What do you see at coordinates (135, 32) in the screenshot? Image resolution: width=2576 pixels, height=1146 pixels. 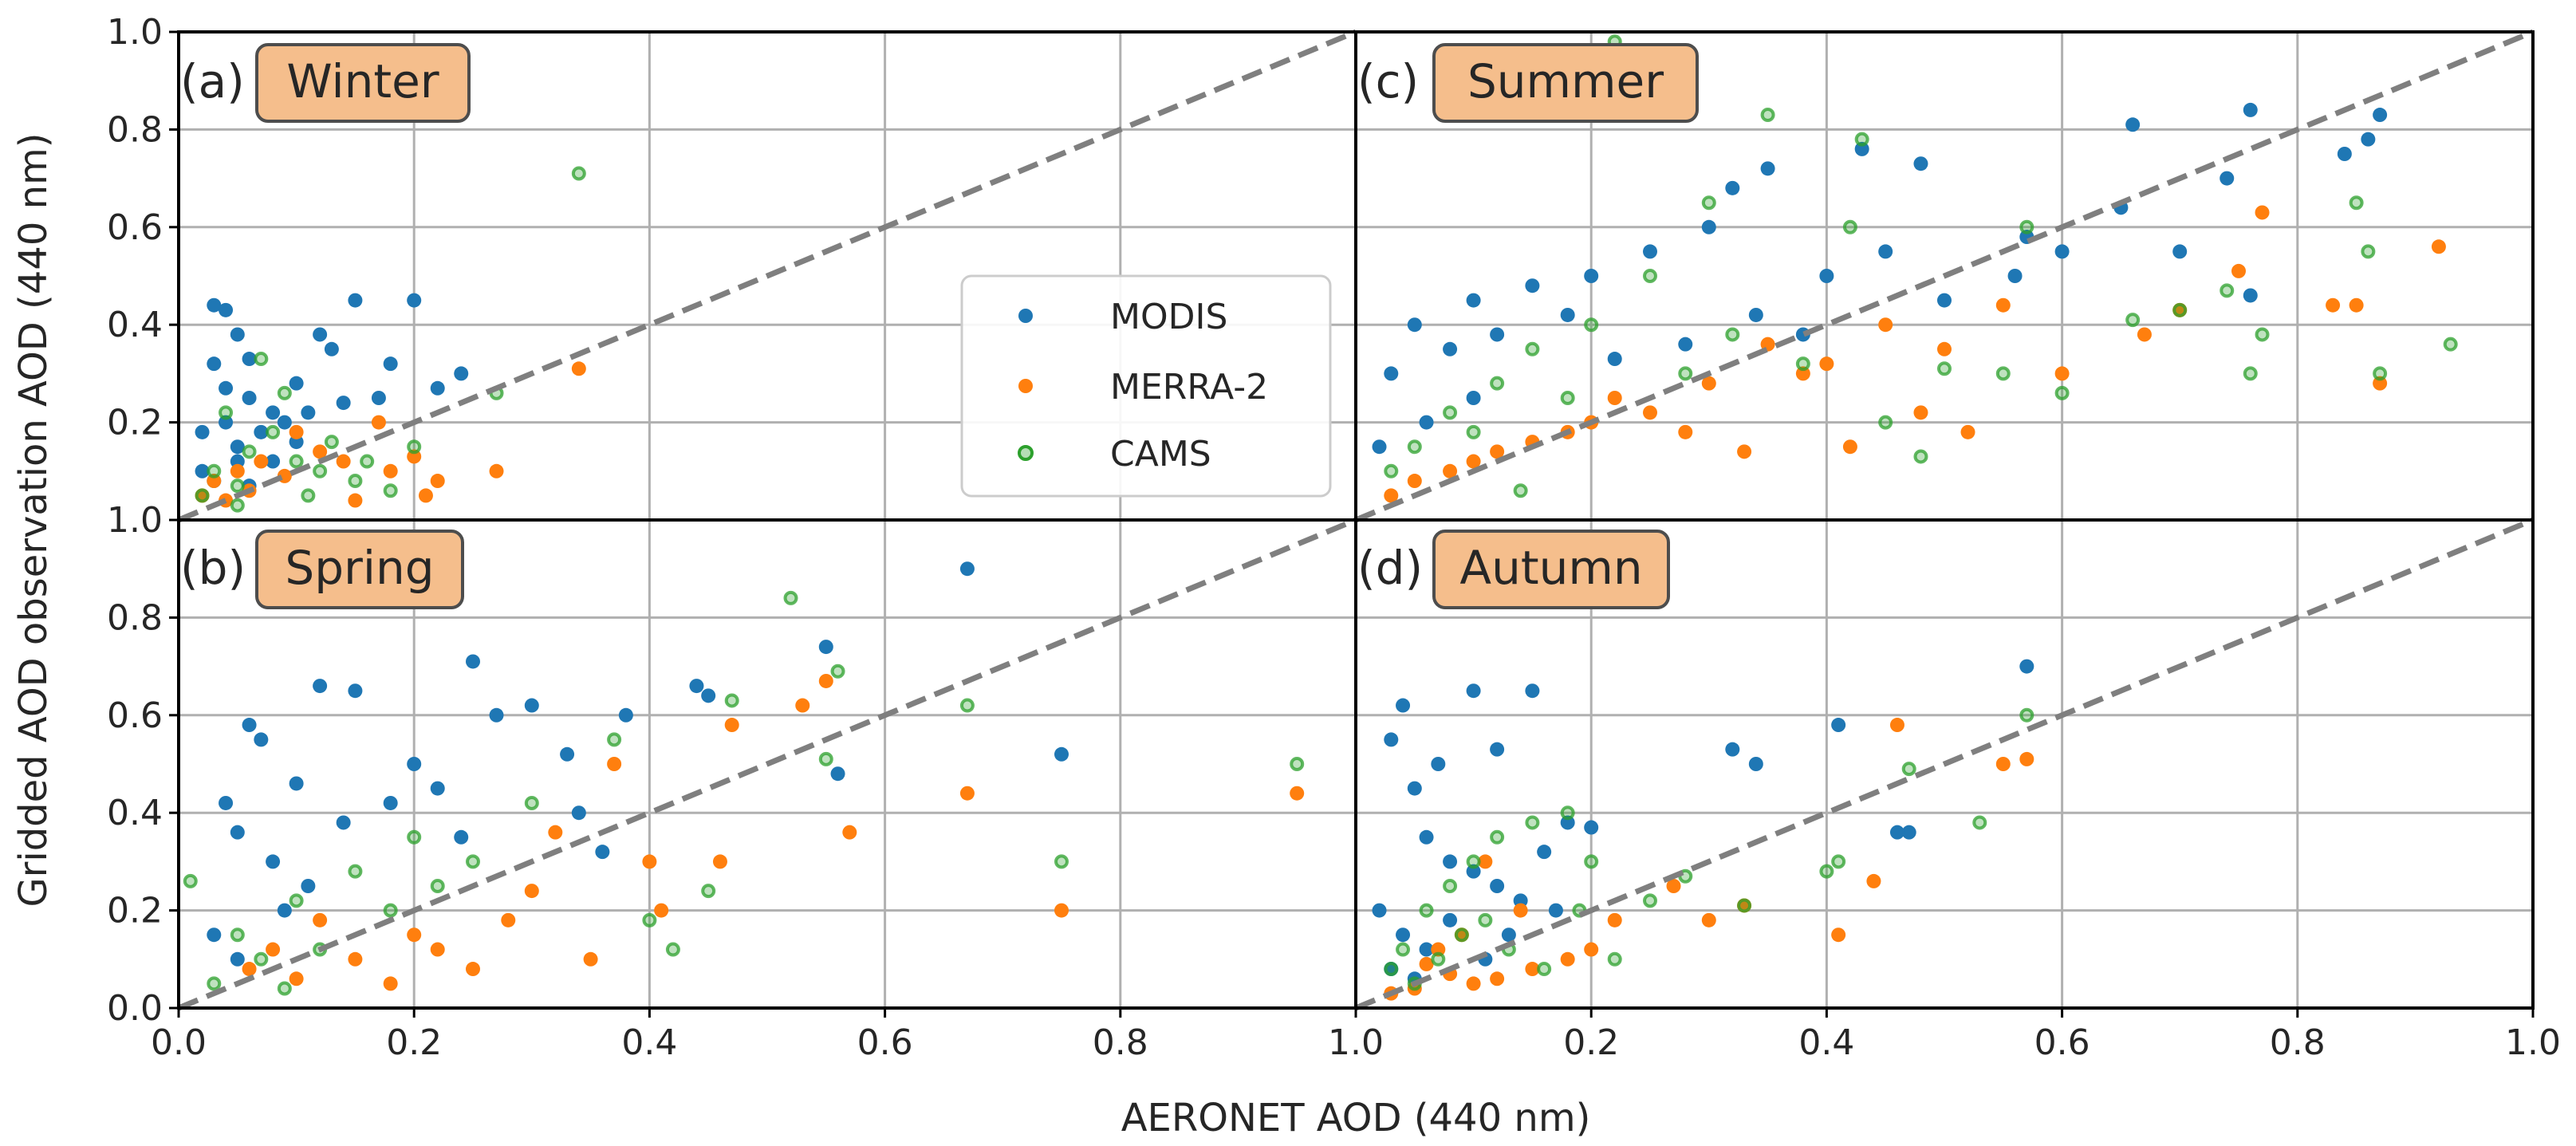 I see `y-tick-label: 1.0` at bounding box center [135, 32].